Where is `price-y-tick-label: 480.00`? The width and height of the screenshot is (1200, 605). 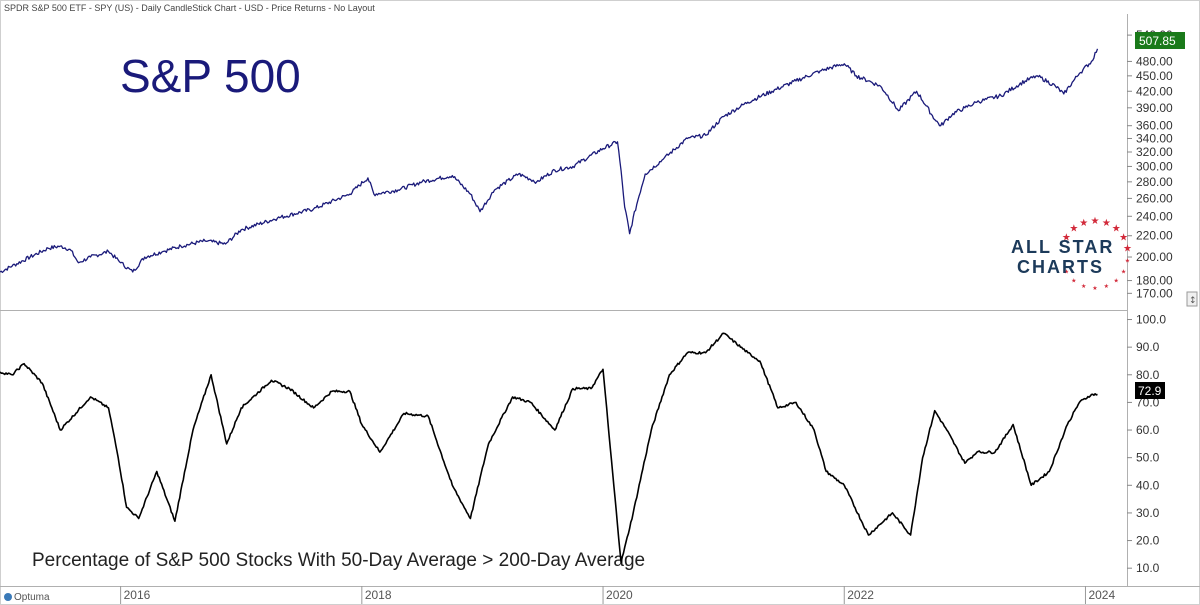 price-y-tick-label: 480.00 is located at coordinates (1154, 61).